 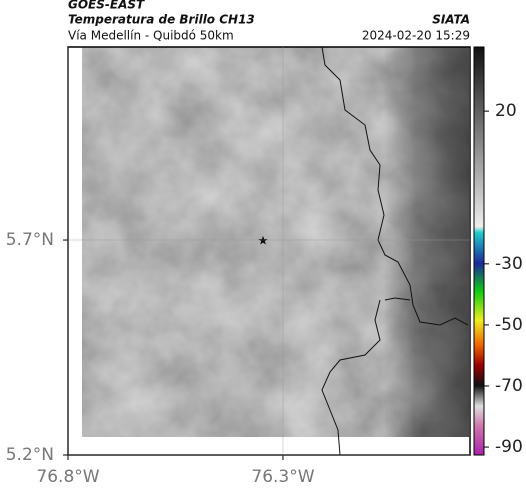 I want to click on colorbar-tick-label: 20, so click(x=506, y=111).